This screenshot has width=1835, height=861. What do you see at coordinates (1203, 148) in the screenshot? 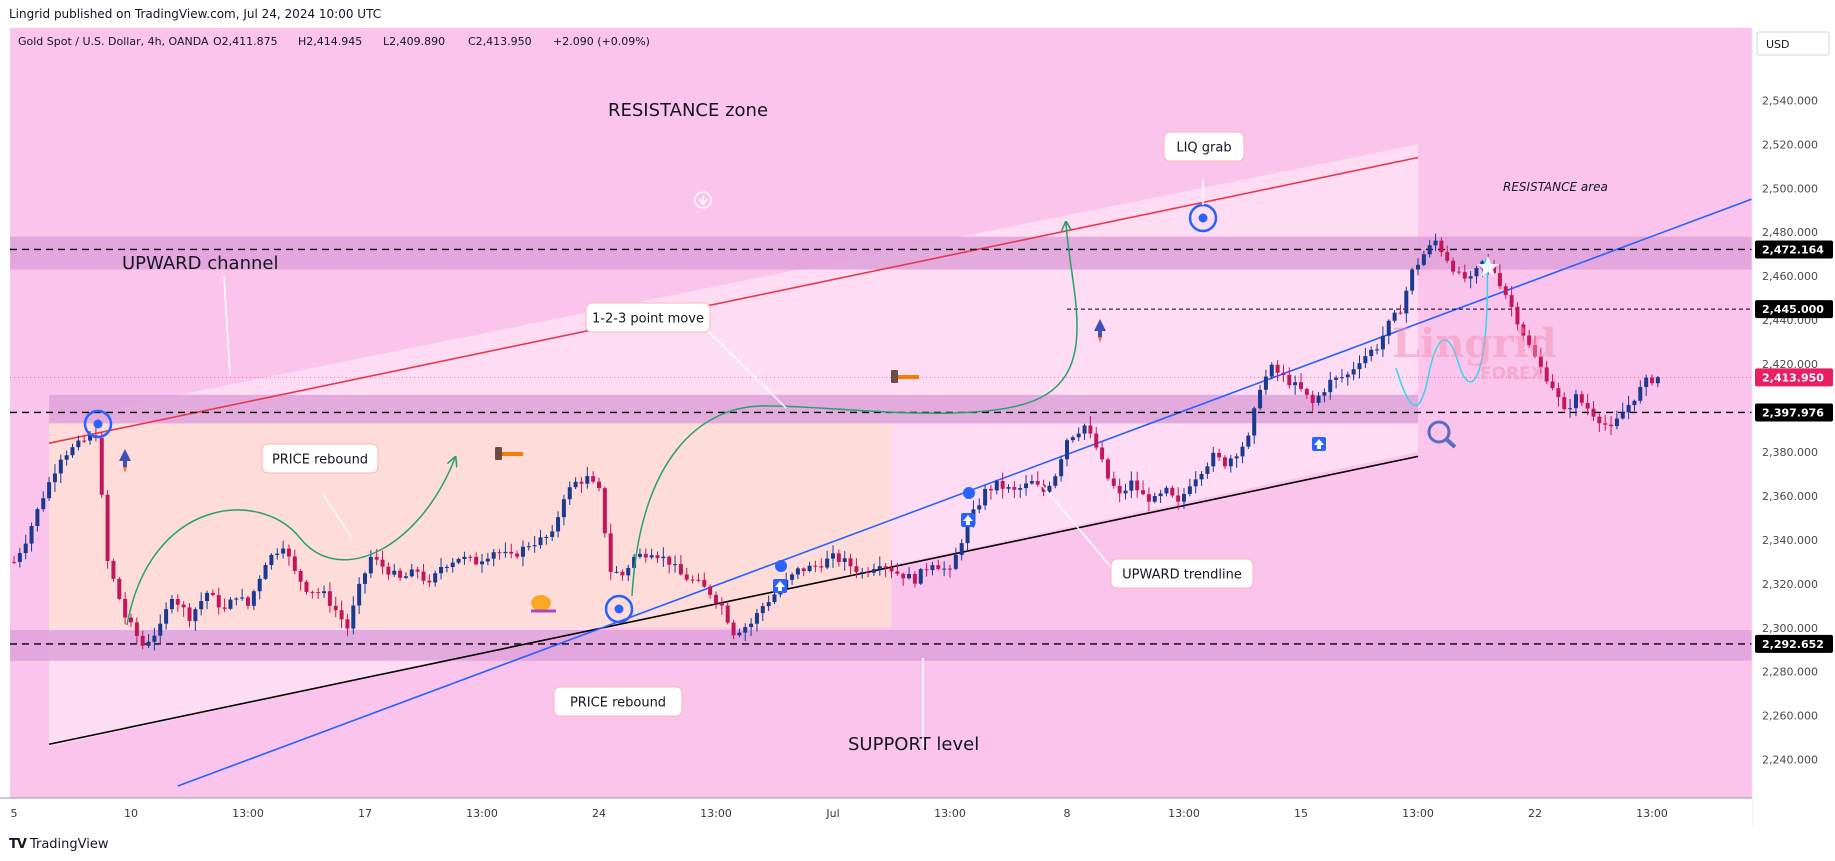
I see `label-liq-grab: LIQ grab` at bounding box center [1203, 148].